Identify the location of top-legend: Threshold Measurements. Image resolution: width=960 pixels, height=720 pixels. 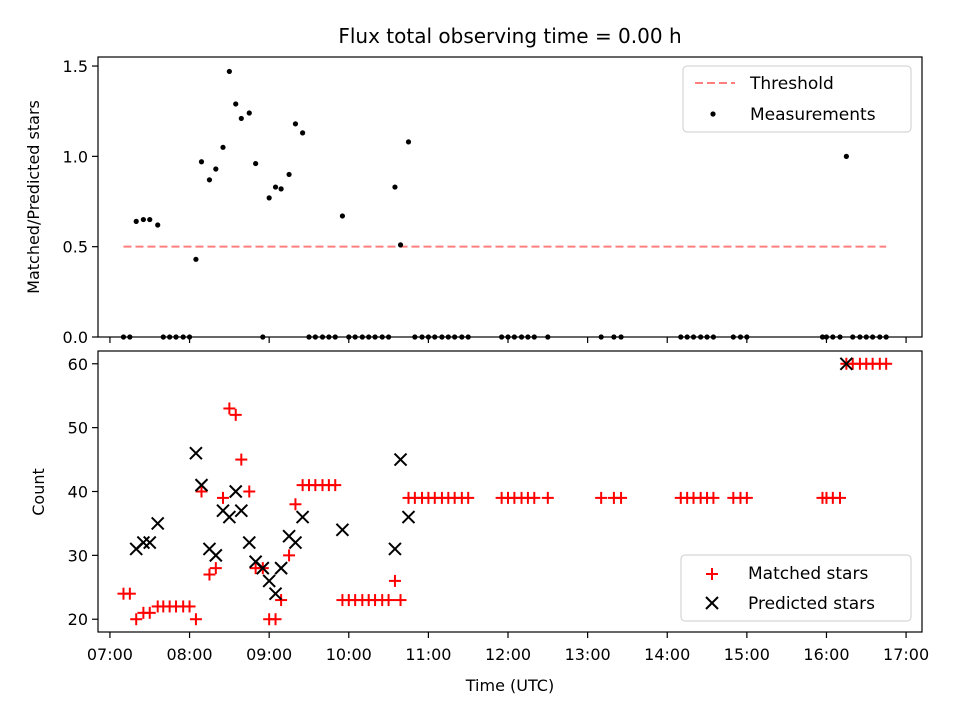
(797, 99).